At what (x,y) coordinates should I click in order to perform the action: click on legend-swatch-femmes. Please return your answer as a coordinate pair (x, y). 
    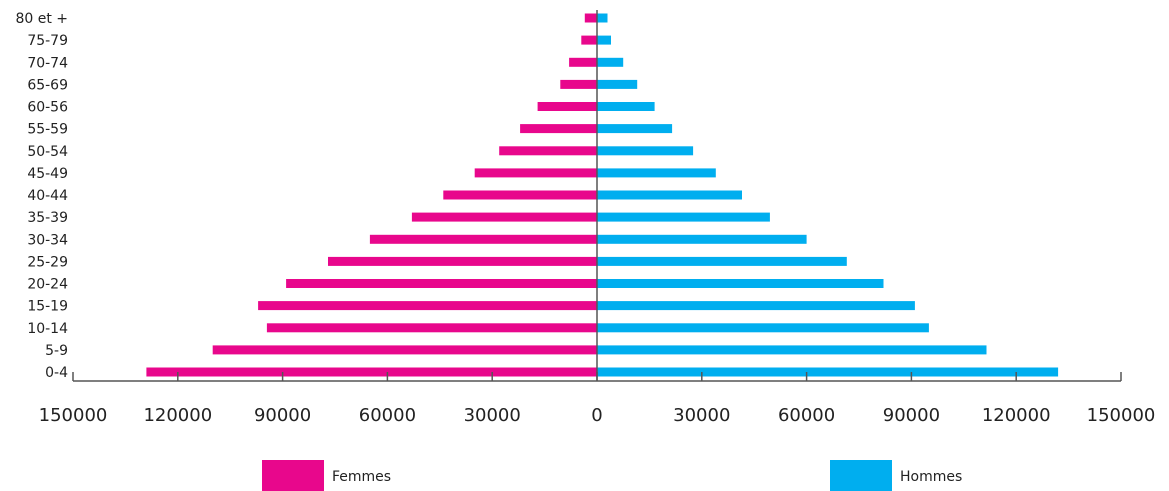
    Looking at the image, I should click on (293, 475).